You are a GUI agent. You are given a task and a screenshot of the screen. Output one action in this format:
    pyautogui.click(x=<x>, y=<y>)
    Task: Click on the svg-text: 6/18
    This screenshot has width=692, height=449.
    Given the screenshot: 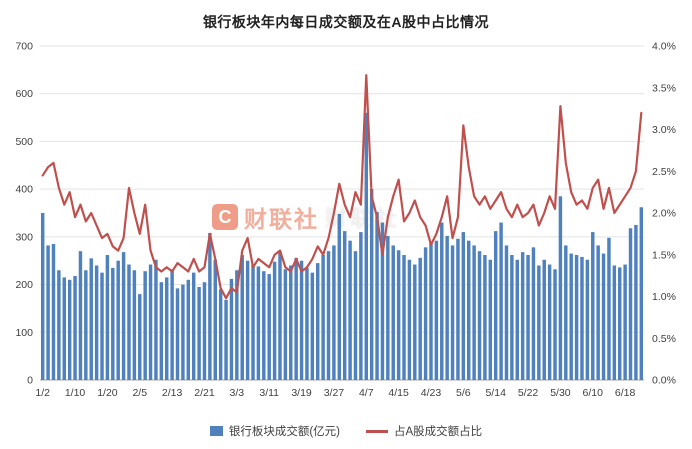 What is the action you would take?
    pyautogui.click(x=625, y=393)
    